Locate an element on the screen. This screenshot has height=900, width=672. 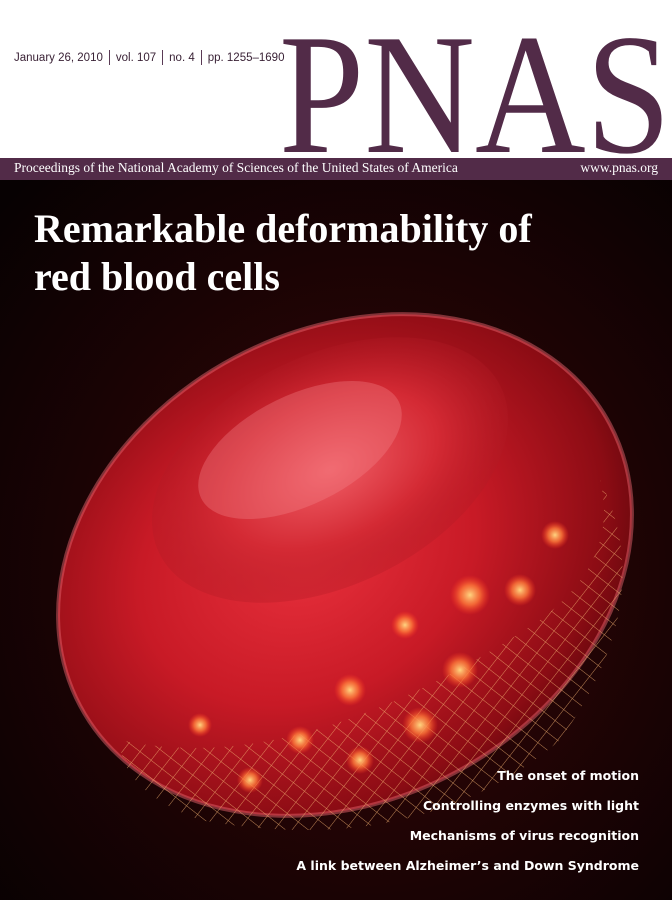
pnas-logo: PNAS is located at coordinates (477, 82).